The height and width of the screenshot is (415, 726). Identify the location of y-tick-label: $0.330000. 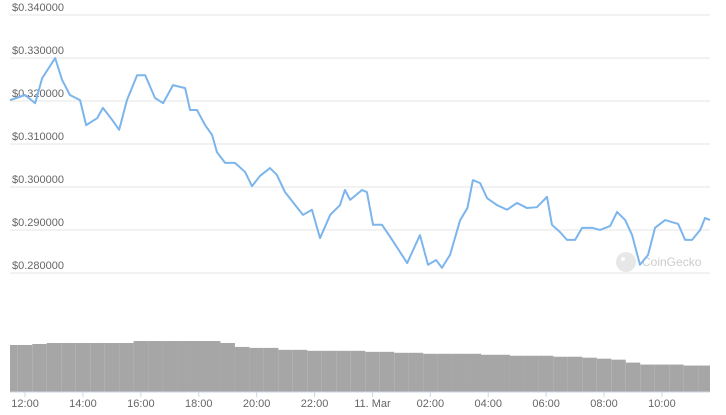
(38, 51).